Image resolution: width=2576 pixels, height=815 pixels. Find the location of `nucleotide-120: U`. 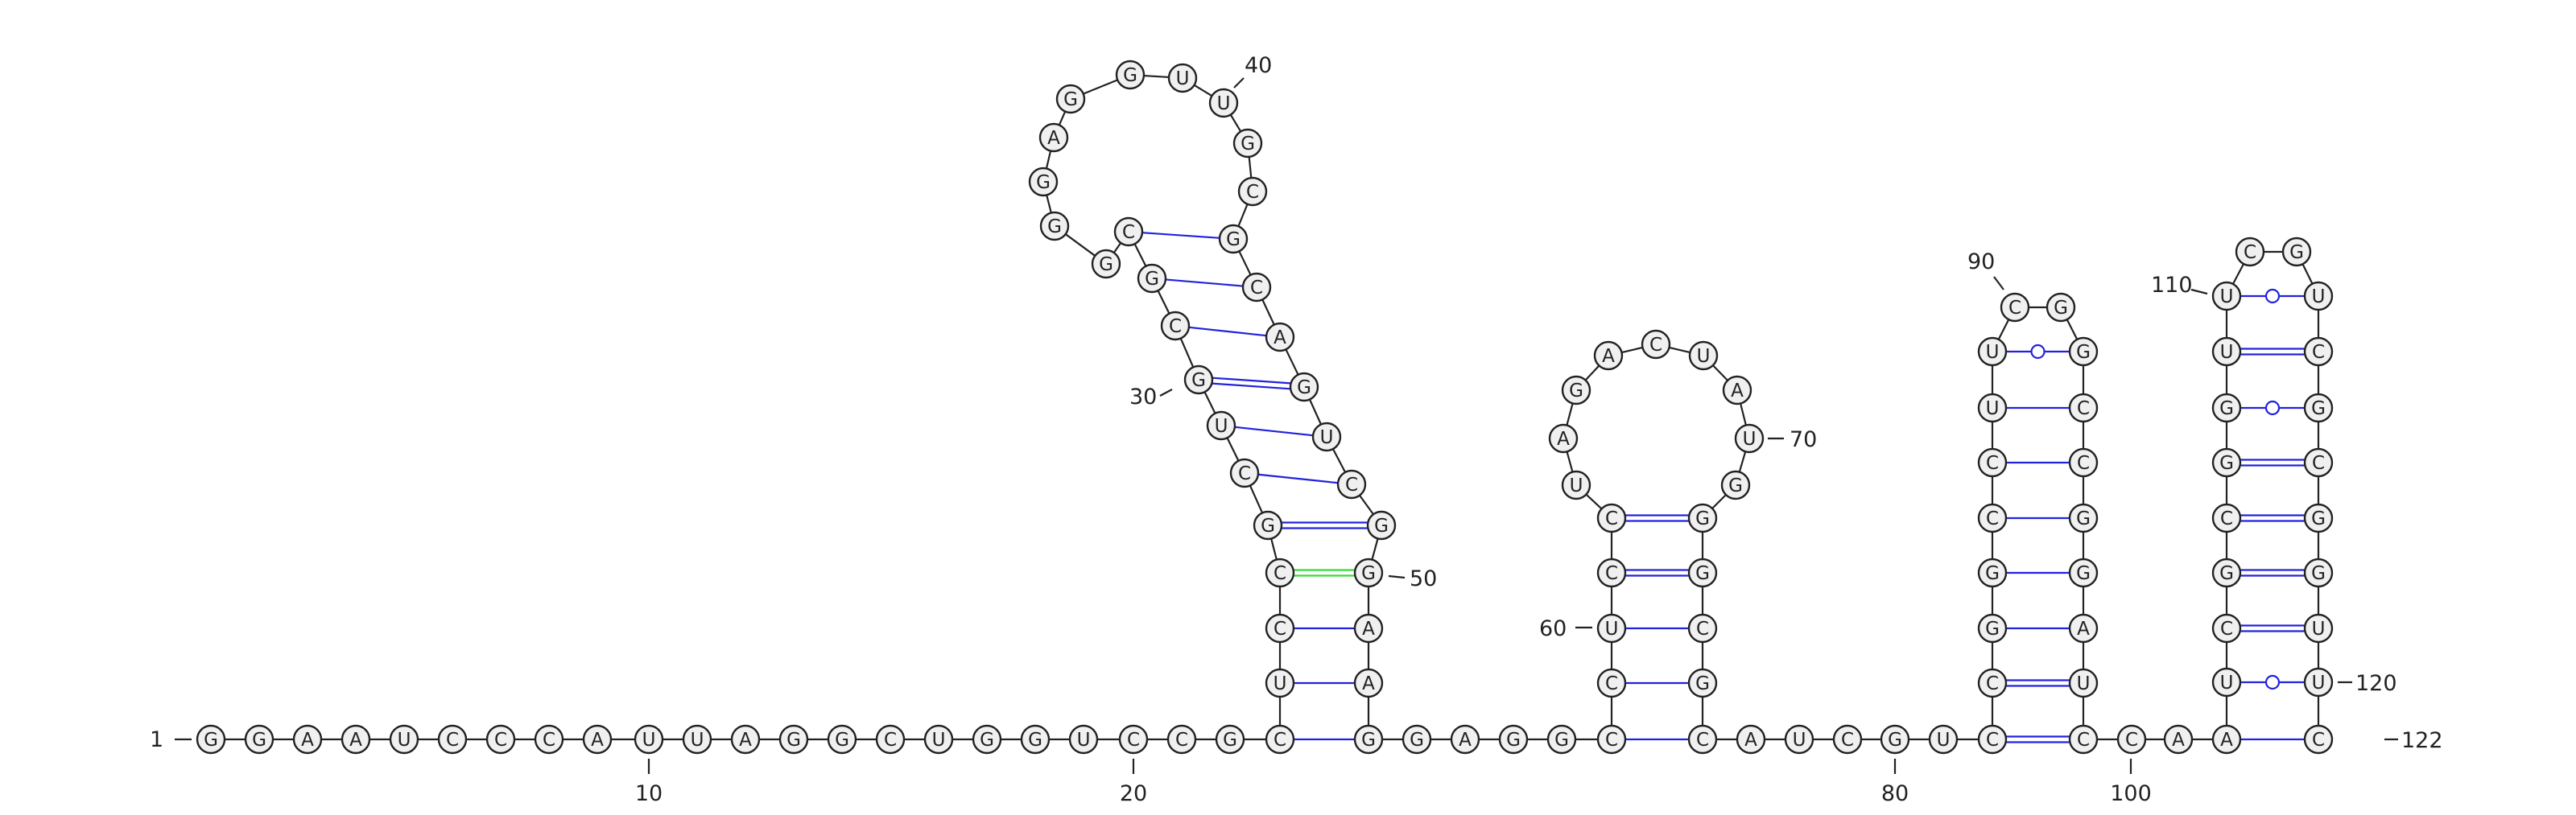

nucleotide-120: U is located at coordinates (2318, 628).